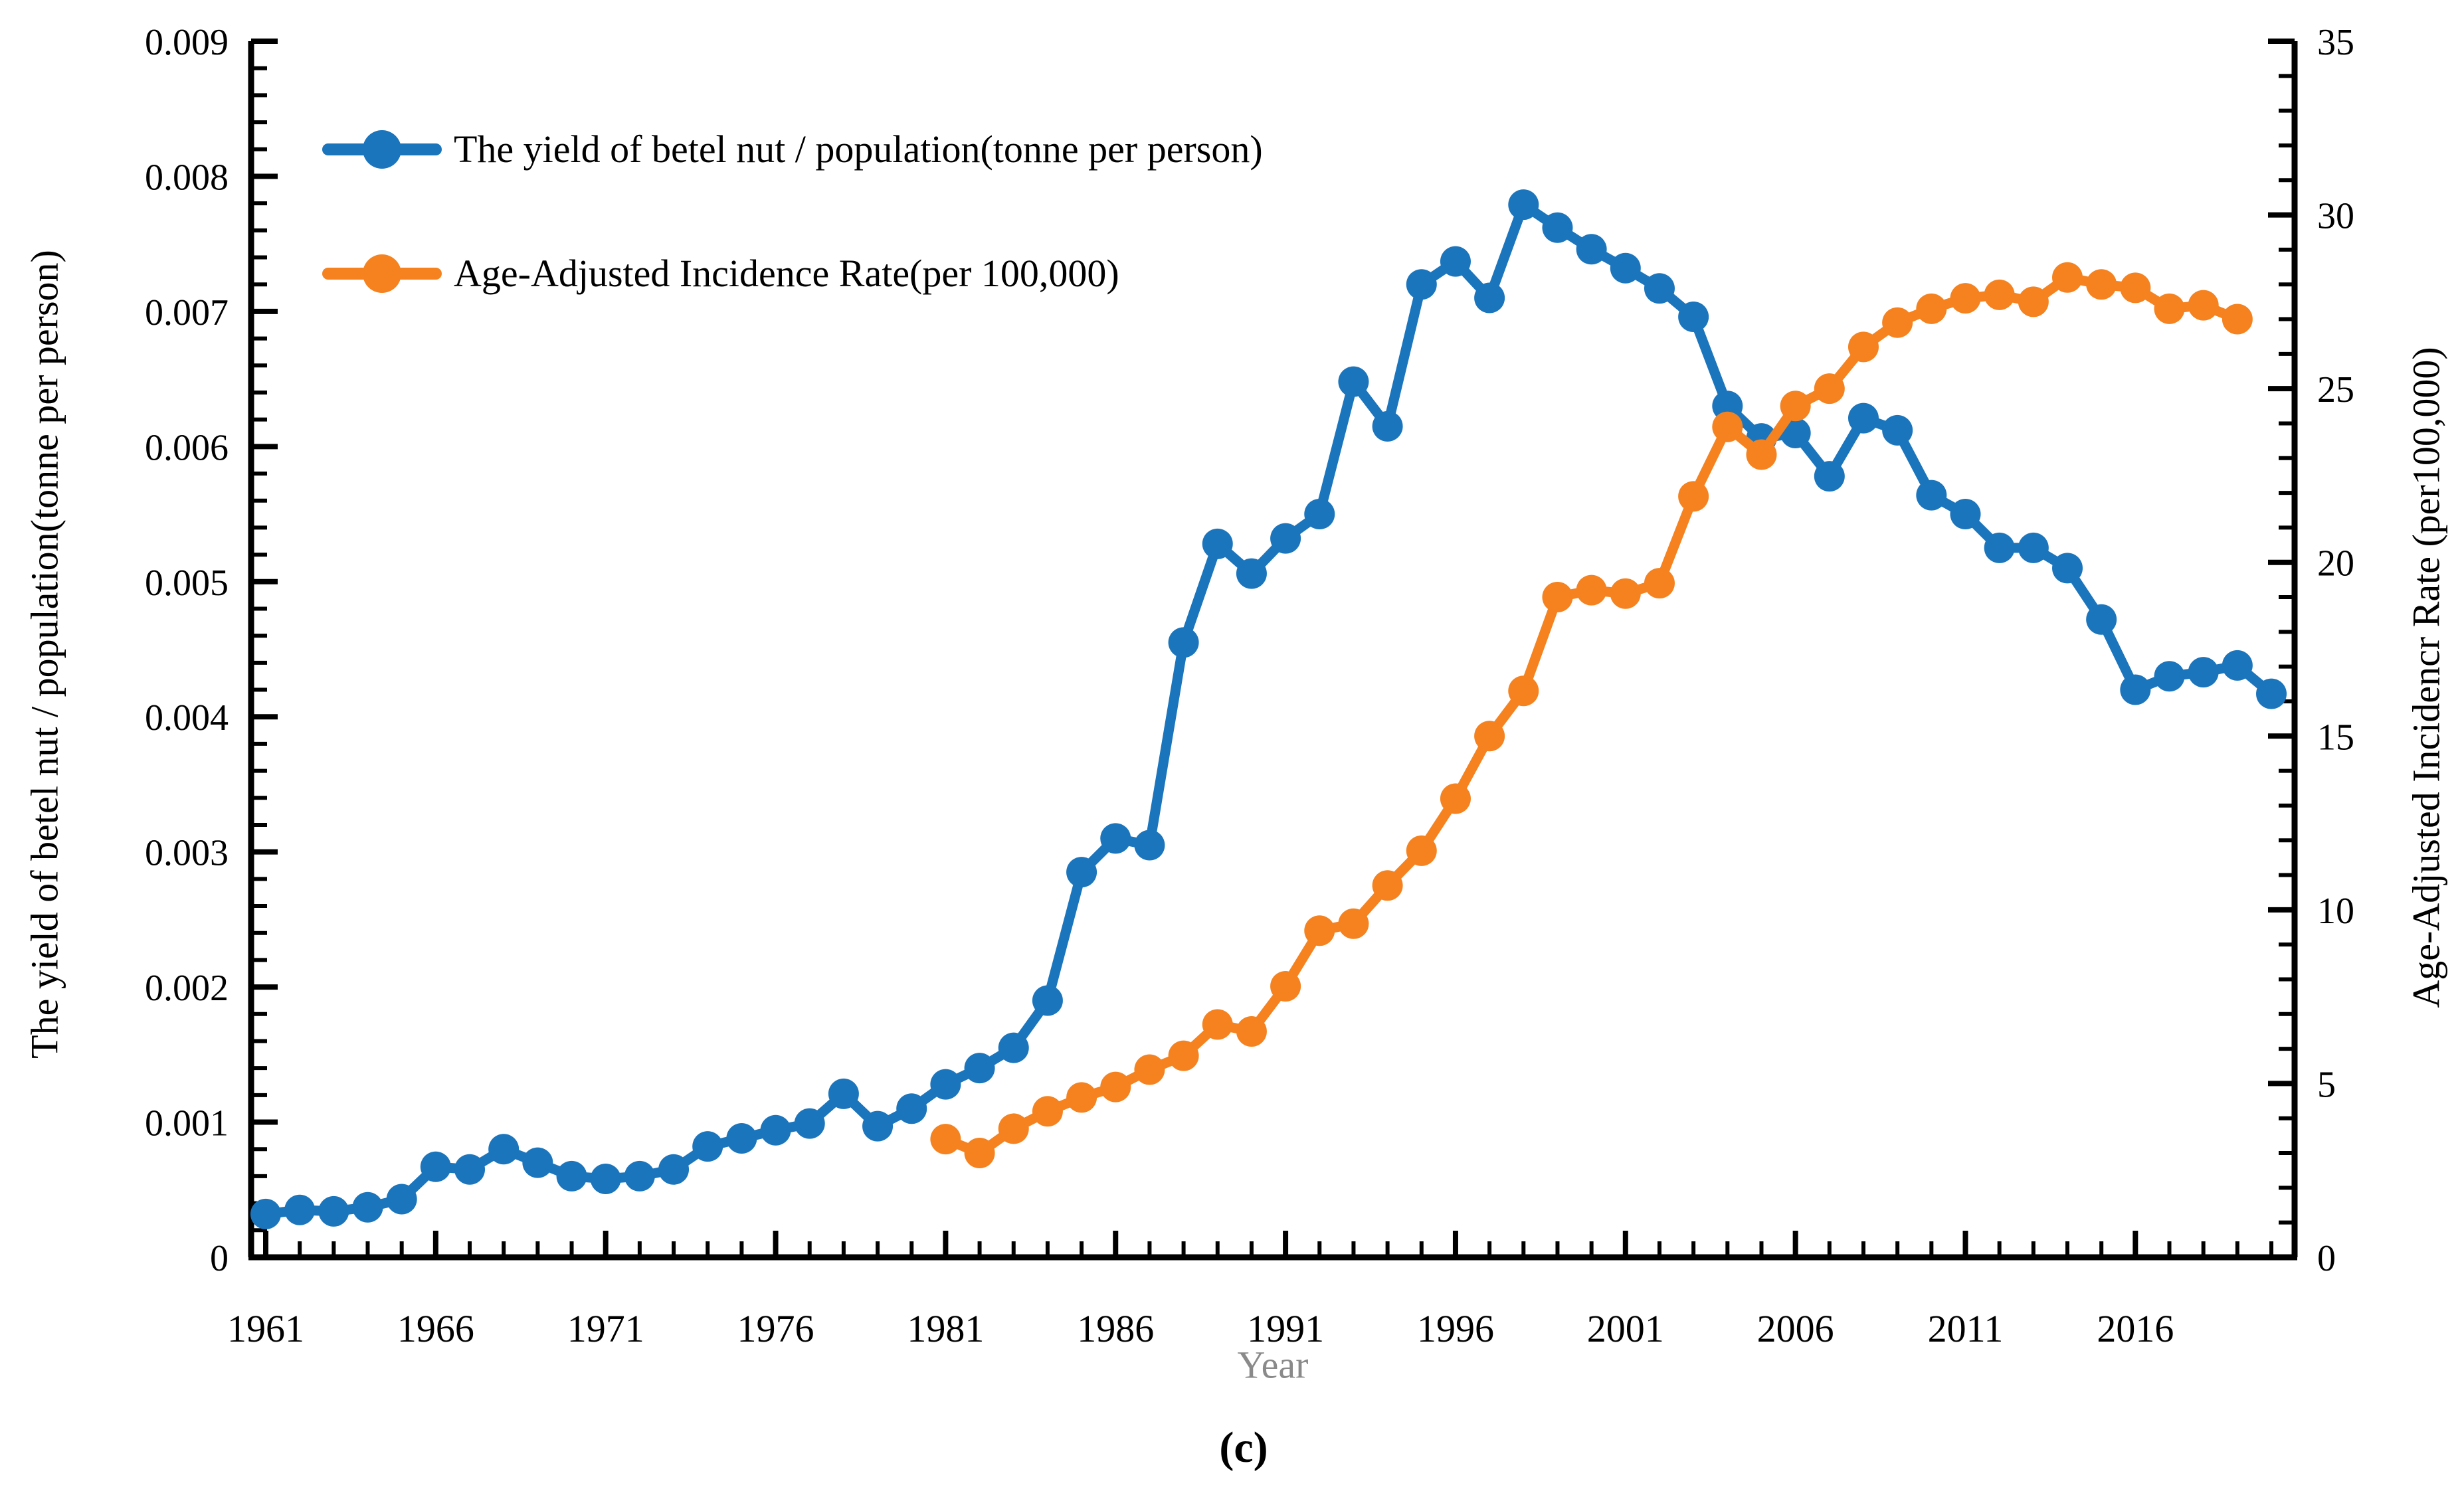 Image resolution: width=2464 pixels, height=1505 pixels. What do you see at coordinates (265, 1329) in the screenshot?
I see `x-tick-label: 1961` at bounding box center [265, 1329].